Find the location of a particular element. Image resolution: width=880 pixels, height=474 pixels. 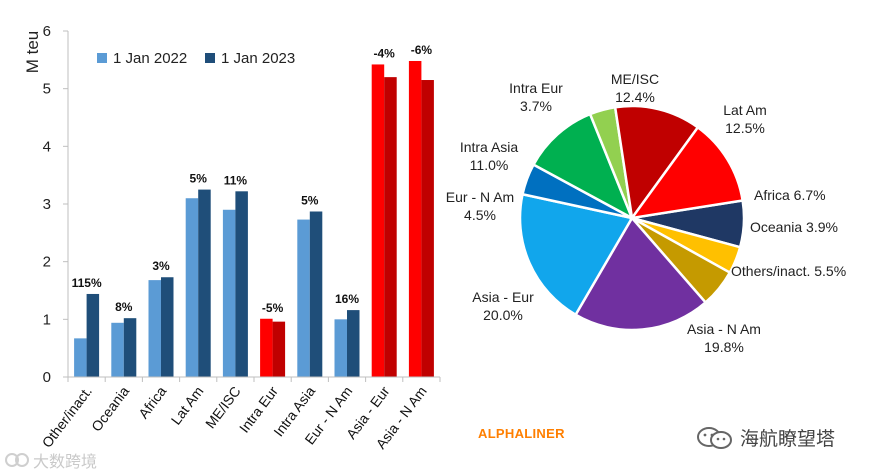

pie-label-name: Asia - Eur is located at coordinates (503, 297).